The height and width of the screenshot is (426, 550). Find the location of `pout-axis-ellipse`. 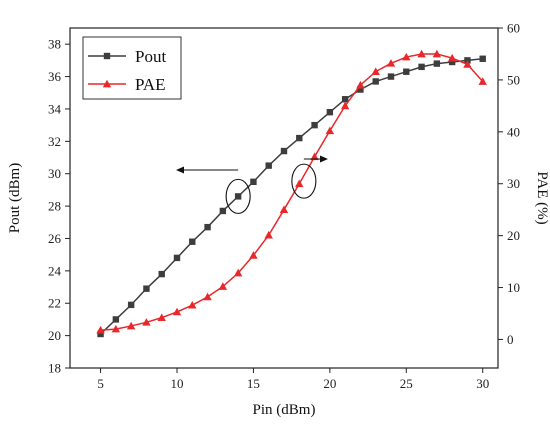

pout-axis-ellipse is located at coordinates (238, 196).